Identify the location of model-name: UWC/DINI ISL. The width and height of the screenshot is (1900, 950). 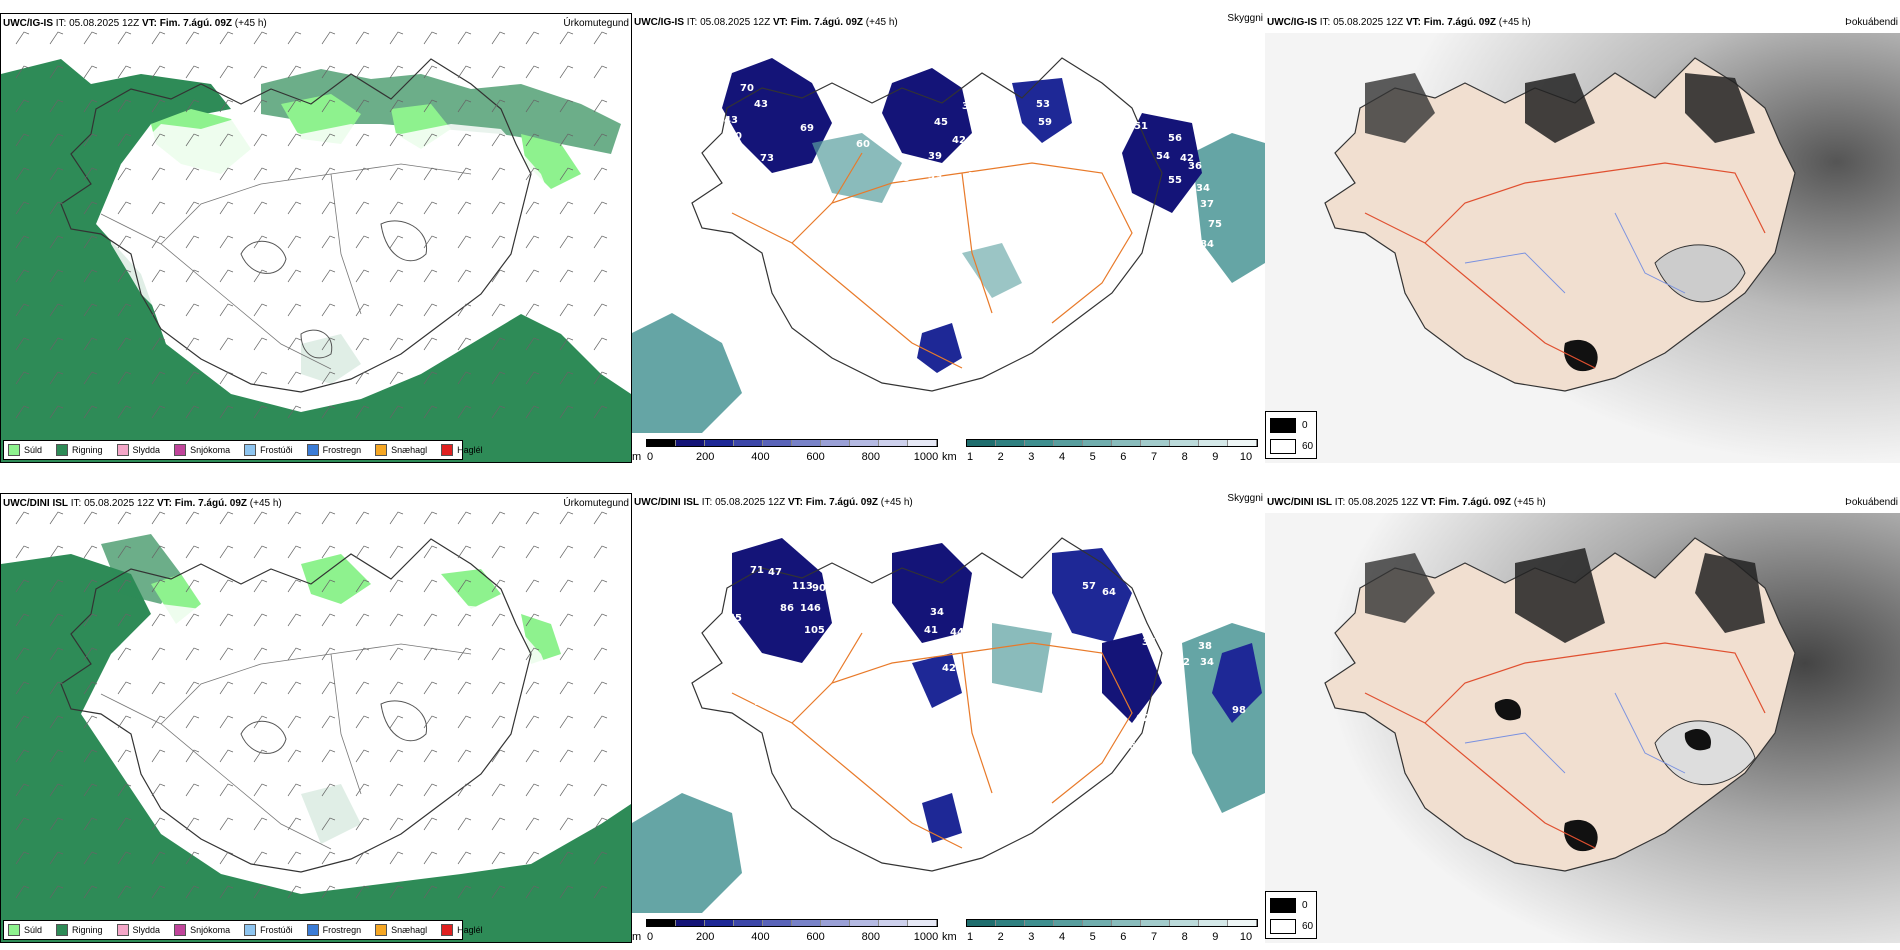
(1299, 502).